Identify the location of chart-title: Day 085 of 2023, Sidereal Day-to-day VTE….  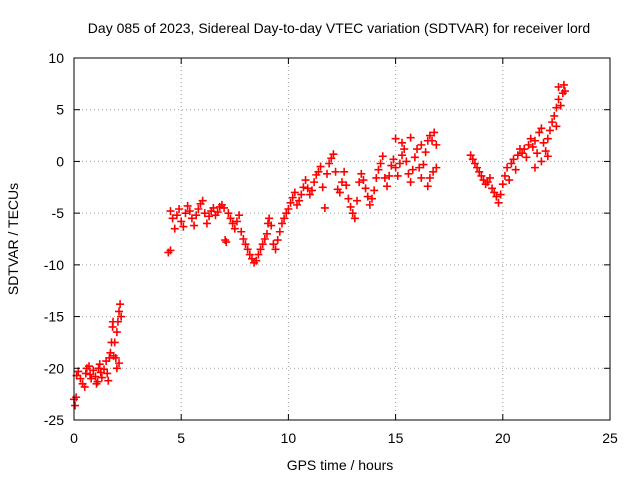
(339, 28).